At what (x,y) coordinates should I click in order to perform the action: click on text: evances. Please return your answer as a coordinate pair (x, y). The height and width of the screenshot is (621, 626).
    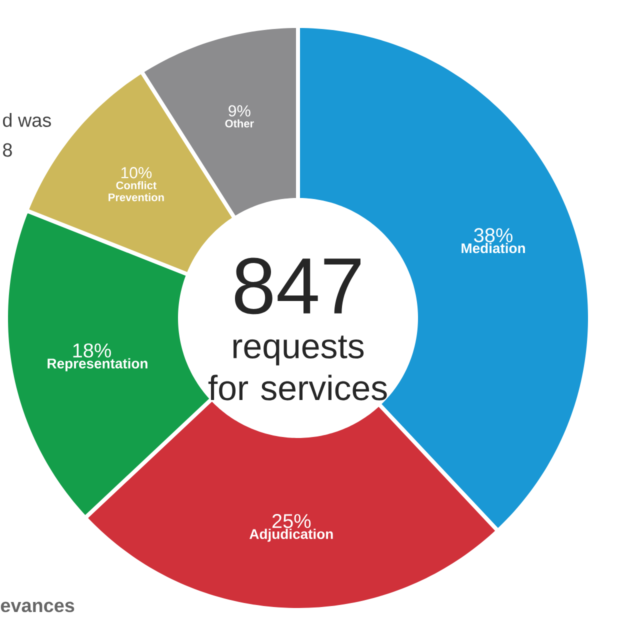
    Looking at the image, I should click on (37, 607).